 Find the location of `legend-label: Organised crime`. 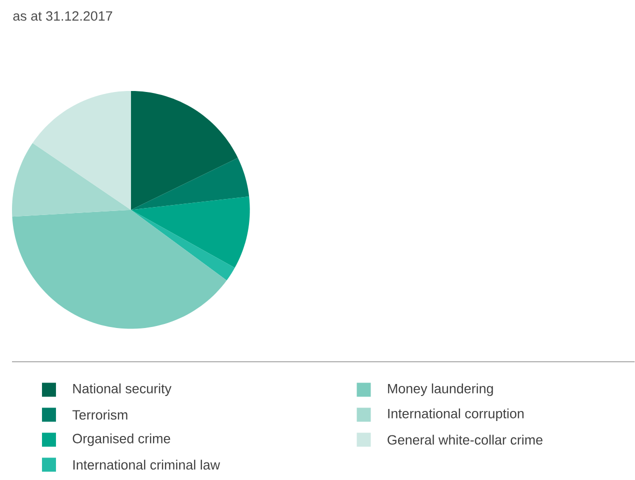

legend-label: Organised crime is located at coordinates (121, 440).